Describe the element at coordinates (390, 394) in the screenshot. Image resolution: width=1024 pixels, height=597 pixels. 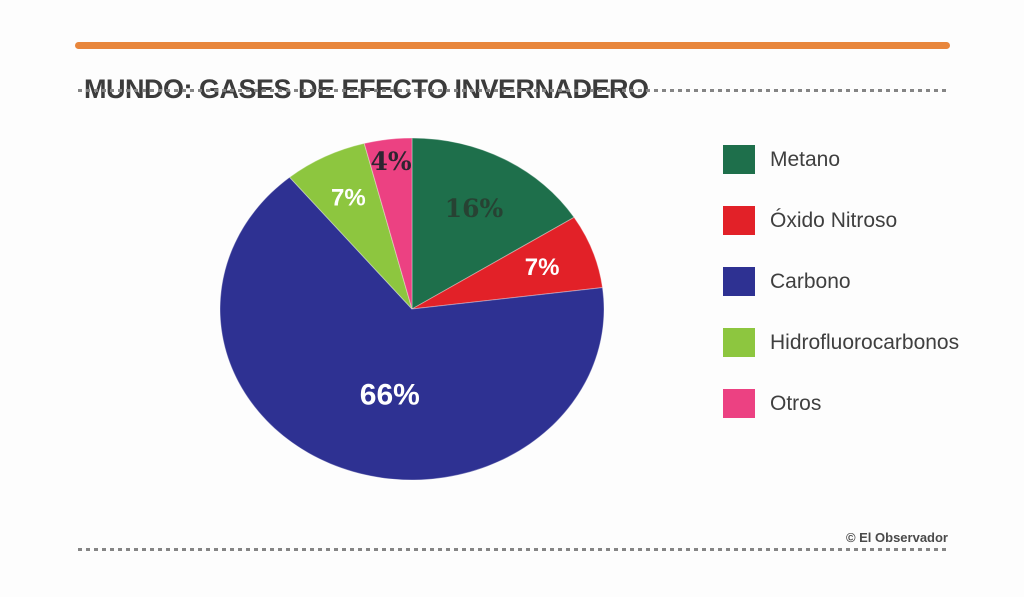
I see `pie-label-carbono: 66%` at that location.